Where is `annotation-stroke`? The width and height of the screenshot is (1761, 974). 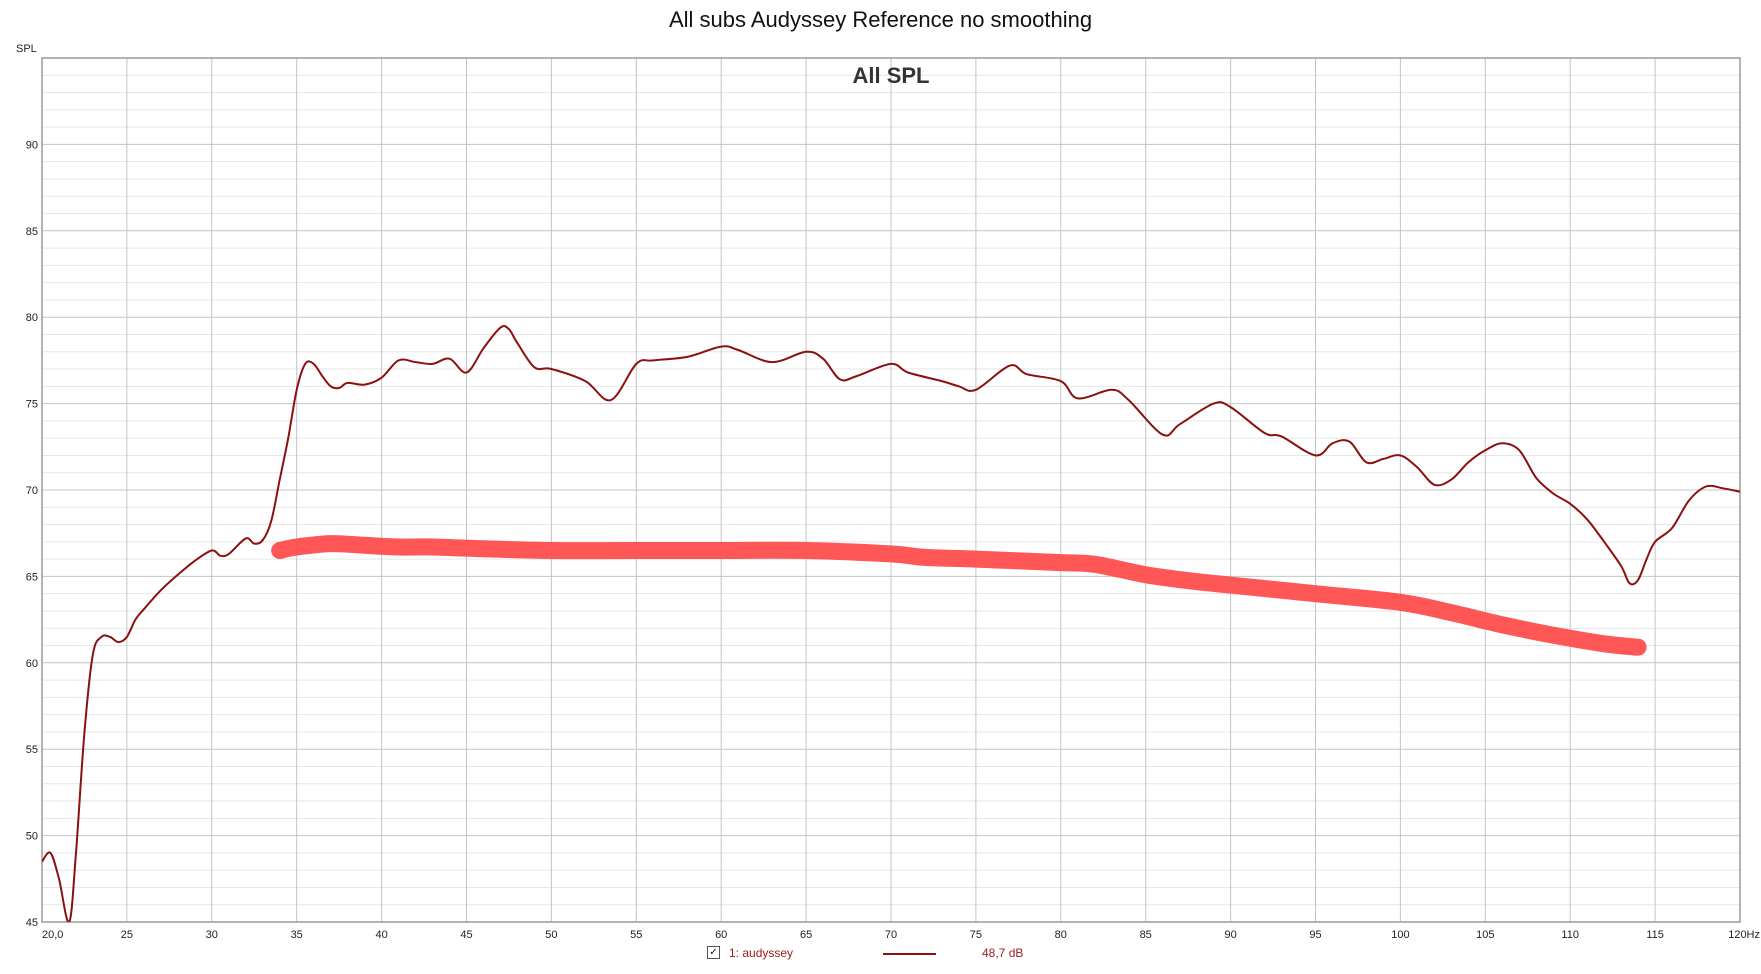
annotation-stroke is located at coordinates (959, 595).